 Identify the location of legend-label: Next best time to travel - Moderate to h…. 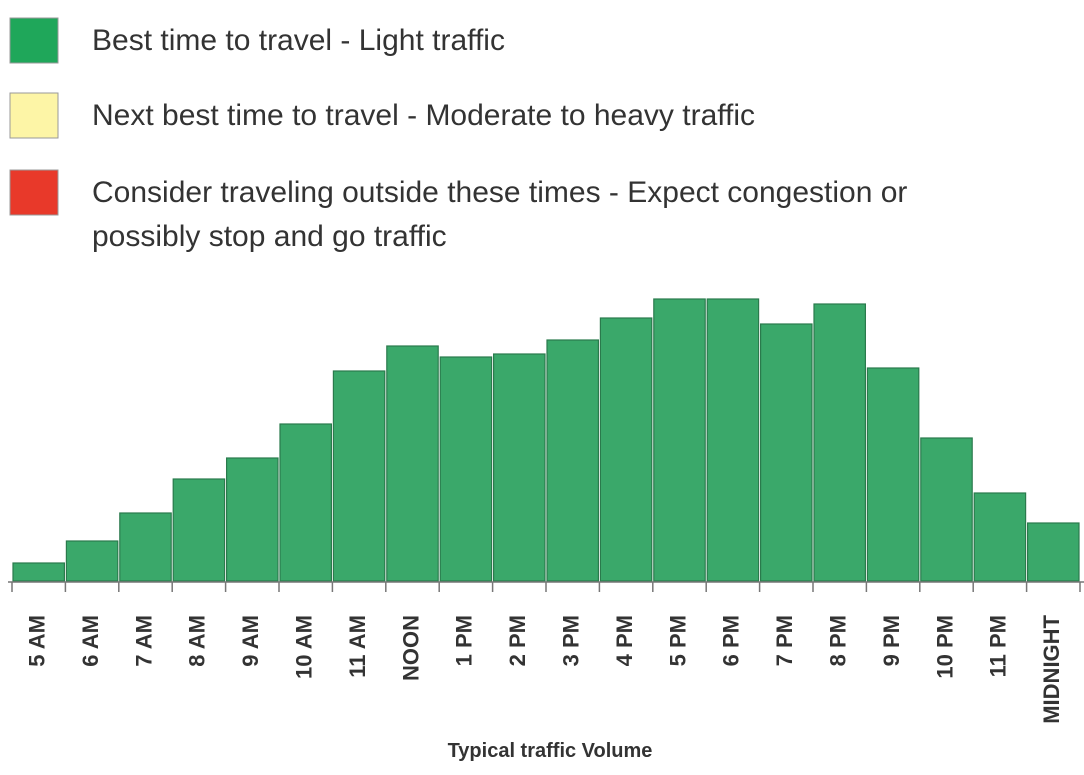
(423, 115).